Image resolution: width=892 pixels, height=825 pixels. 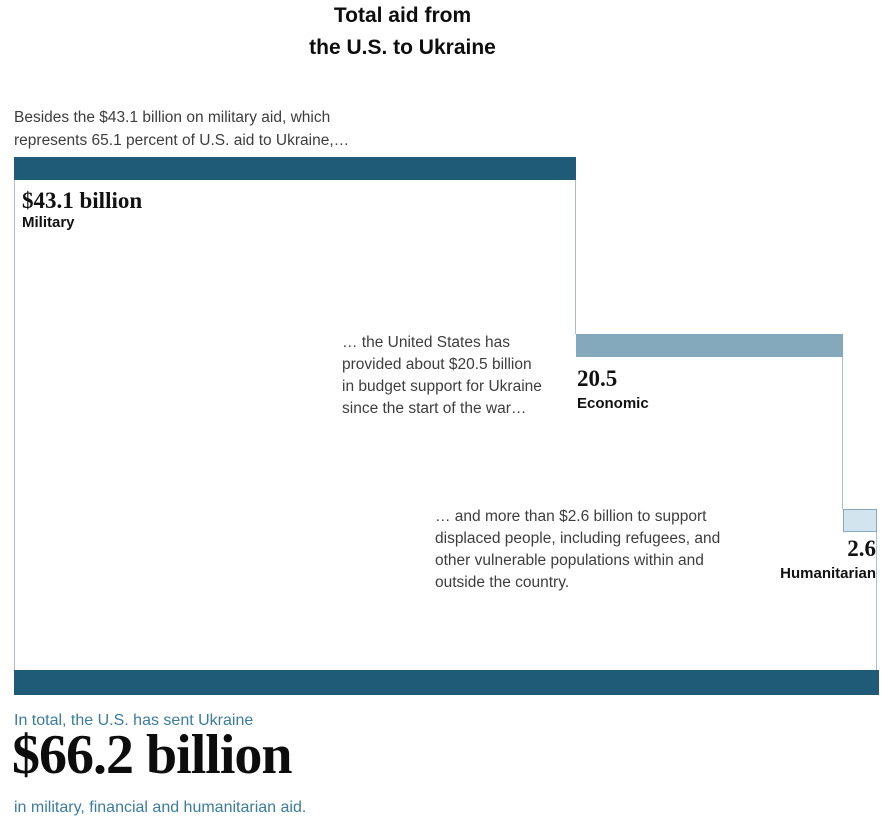 I want to click on total-bar, so click(x=446, y=682).